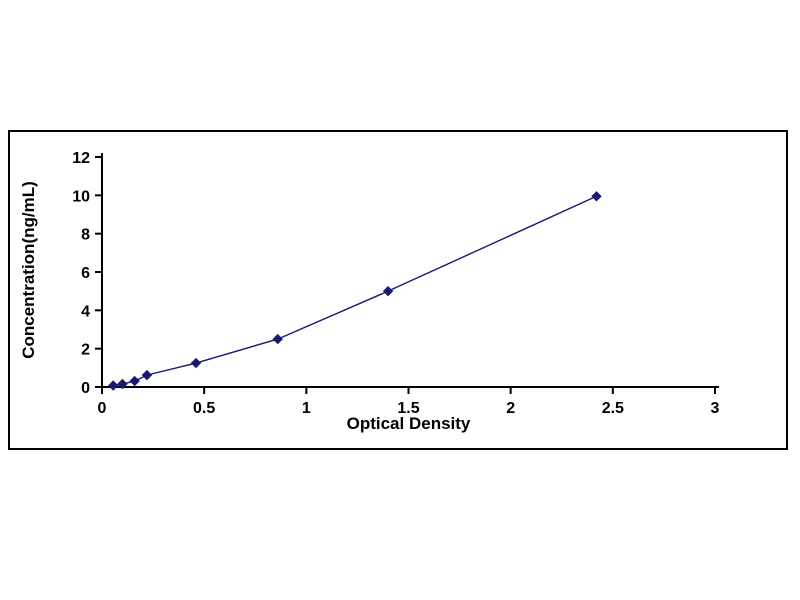 This screenshot has width=800, height=600. What do you see at coordinates (81, 196) in the screenshot?
I see `svg-text: 10` at bounding box center [81, 196].